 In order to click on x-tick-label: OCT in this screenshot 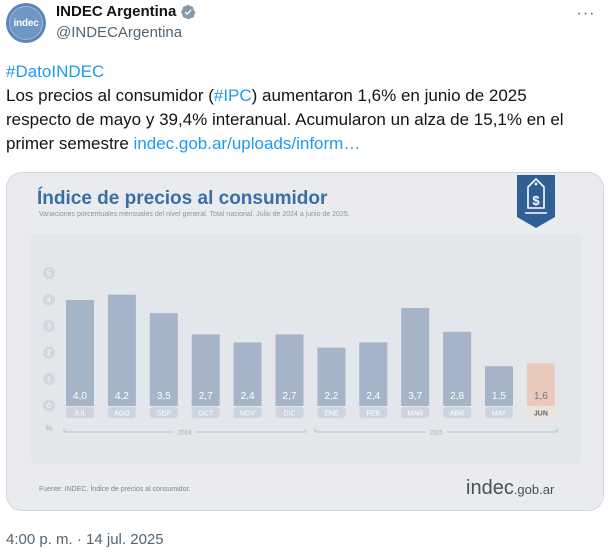, I will do `click(206, 414)`.